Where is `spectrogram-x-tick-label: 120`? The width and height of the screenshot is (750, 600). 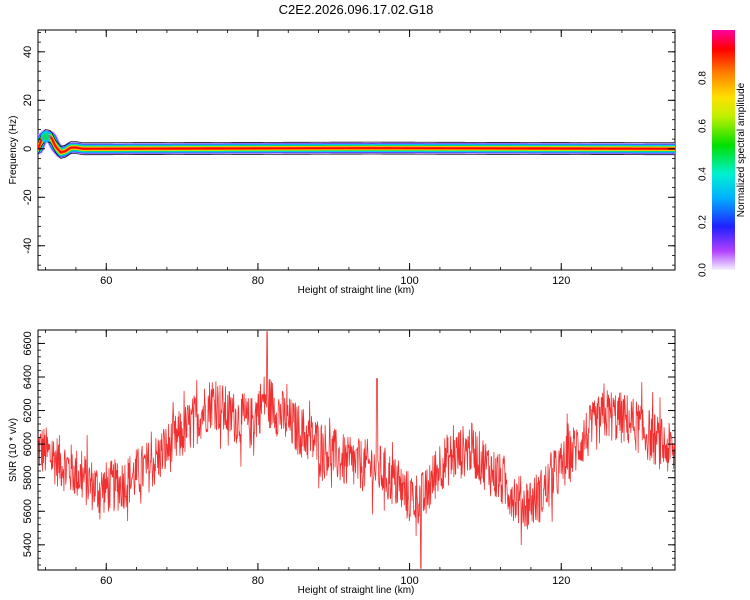 spectrogram-x-tick-label: 120 is located at coordinates (561, 281).